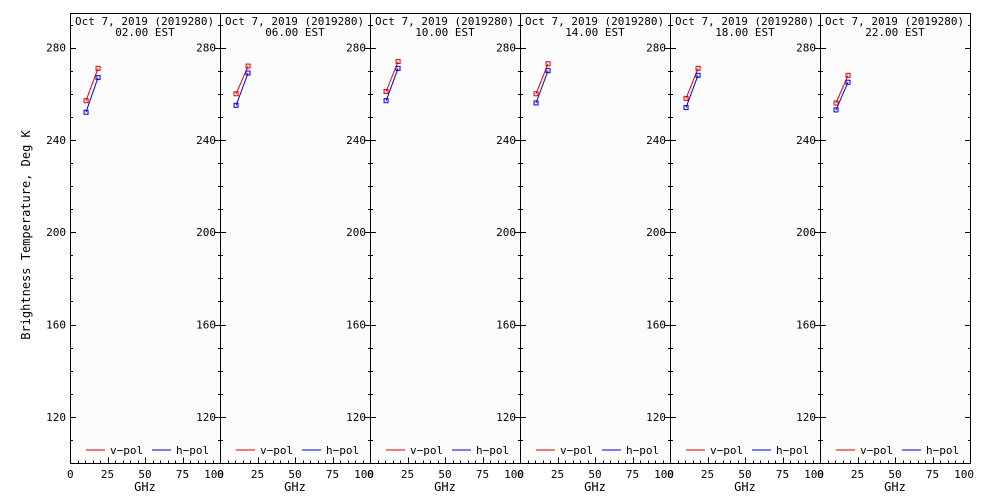 The image size is (1000, 504). What do you see at coordinates (895, 32) in the screenshot?
I see `panel-subtitle: 22.00 EST` at bounding box center [895, 32].